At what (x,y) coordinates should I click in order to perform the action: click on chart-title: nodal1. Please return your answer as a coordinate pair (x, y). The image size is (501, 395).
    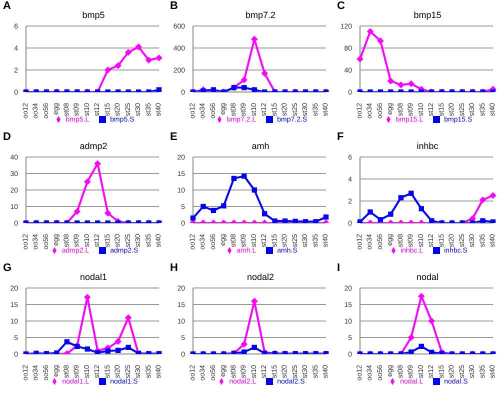
    Looking at the image, I should click on (93, 277).